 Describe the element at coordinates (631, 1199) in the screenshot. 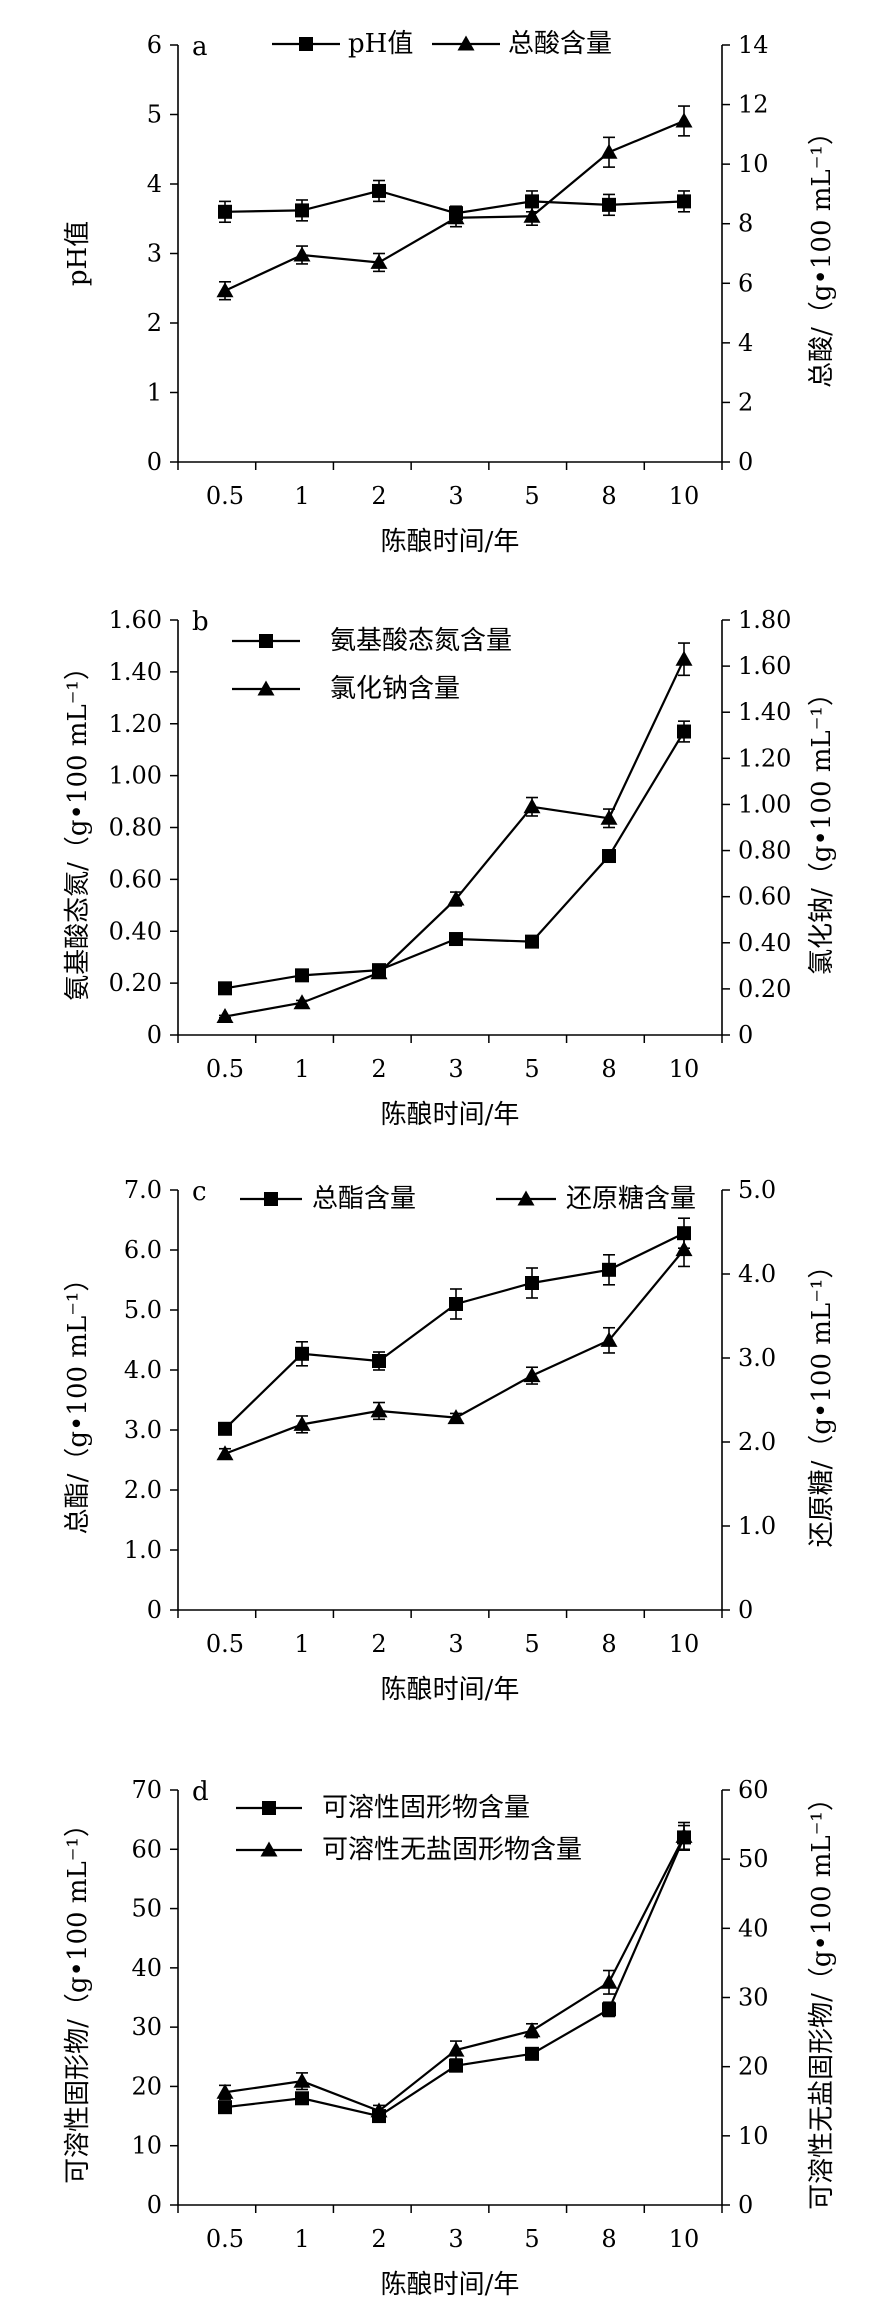

I see `legend-label: 还原糖含量` at that location.